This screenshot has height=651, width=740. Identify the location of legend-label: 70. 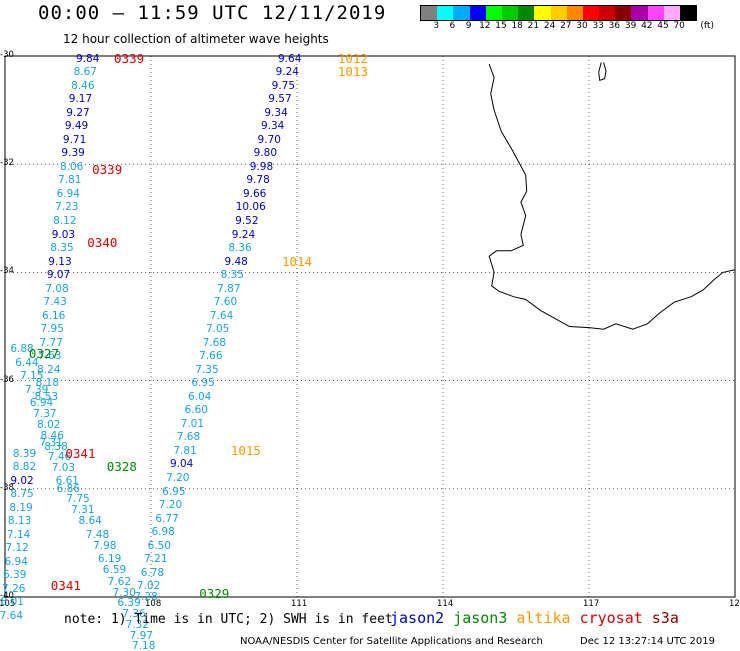
(679, 26).